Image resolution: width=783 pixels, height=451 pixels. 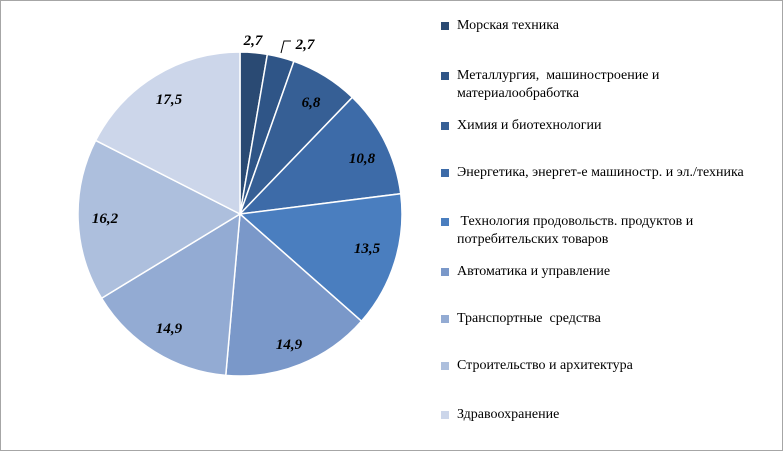 I want to click on slice-data-label: 16,2, so click(x=105, y=219).